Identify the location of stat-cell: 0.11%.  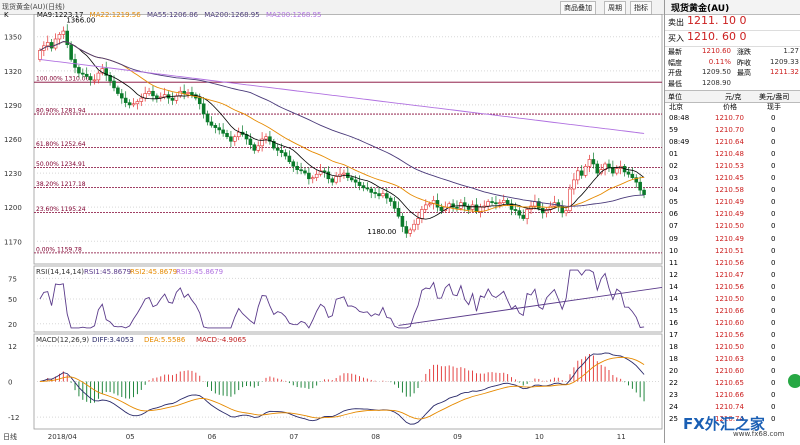
(719, 61).